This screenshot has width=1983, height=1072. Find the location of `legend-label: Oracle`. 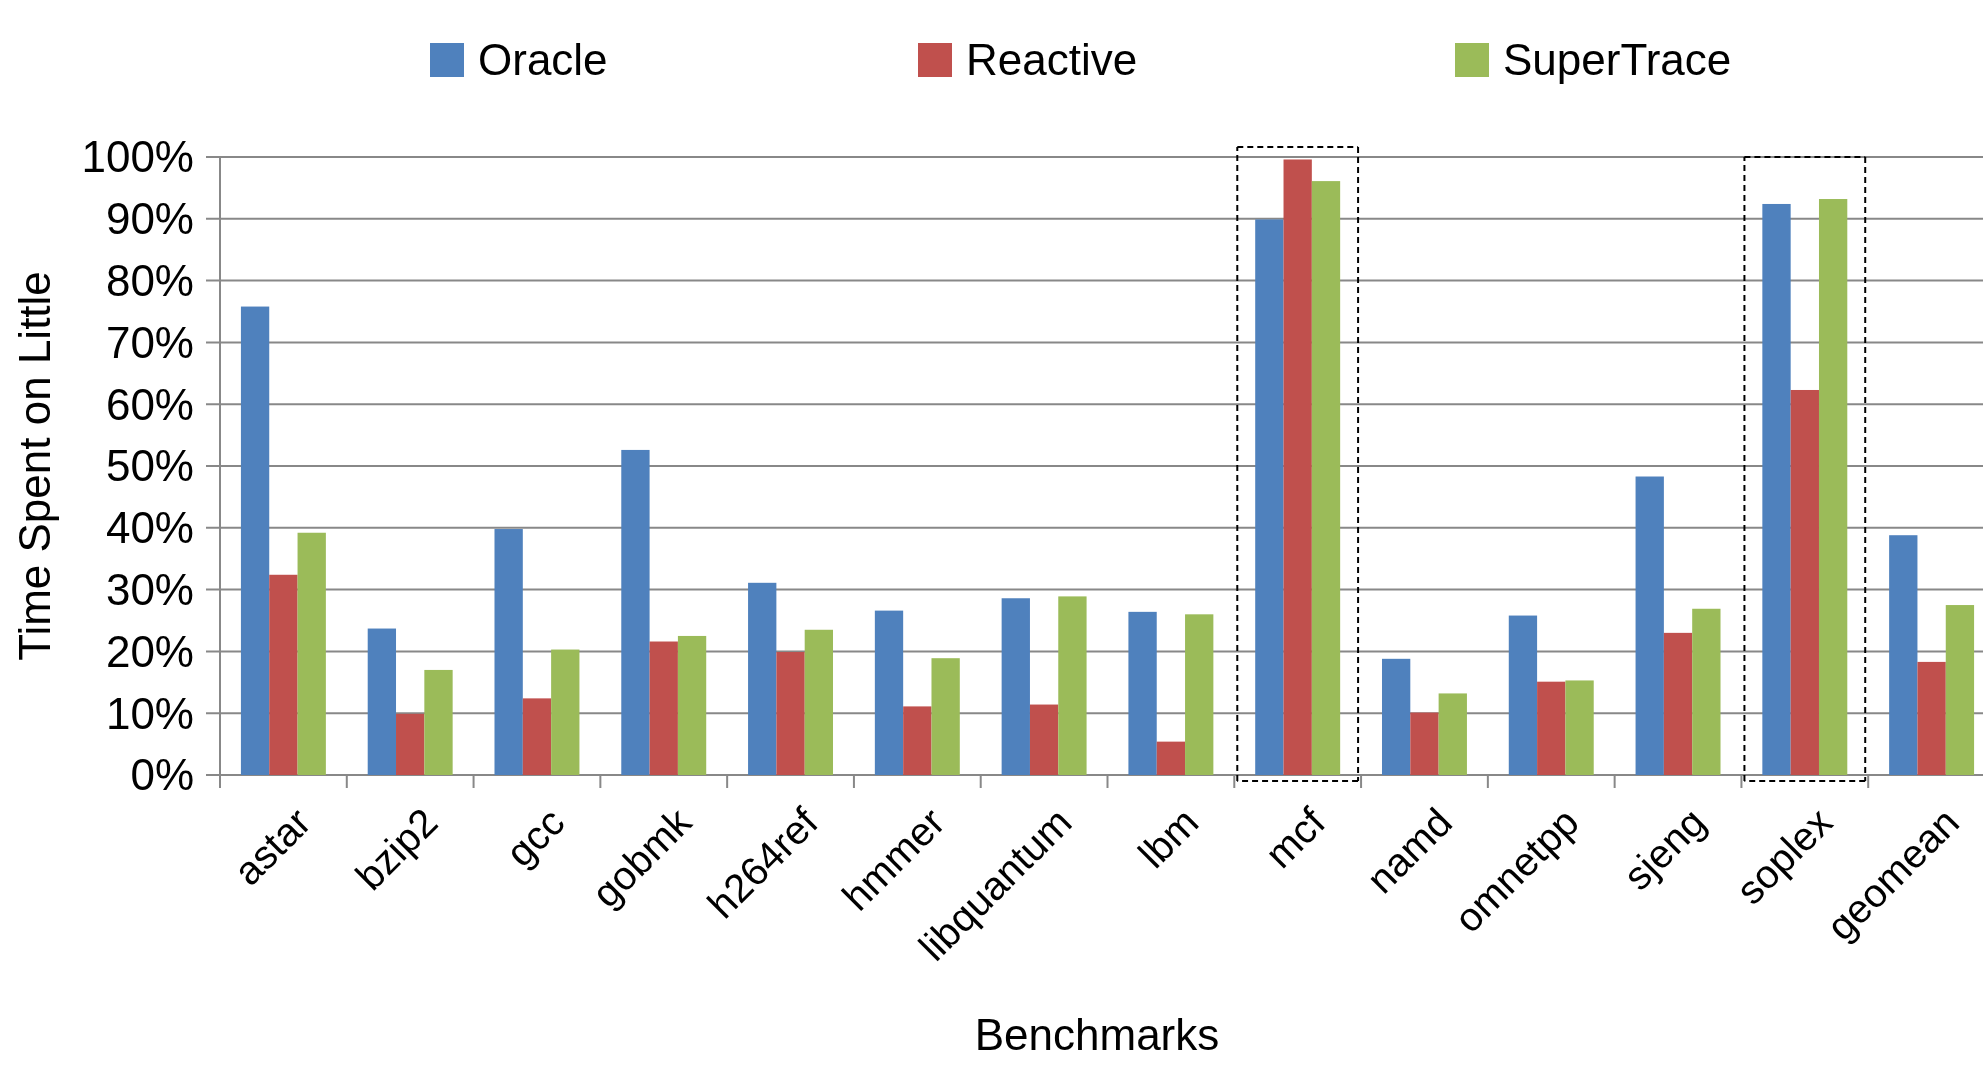

legend-label: Oracle is located at coordinates (543, 60).